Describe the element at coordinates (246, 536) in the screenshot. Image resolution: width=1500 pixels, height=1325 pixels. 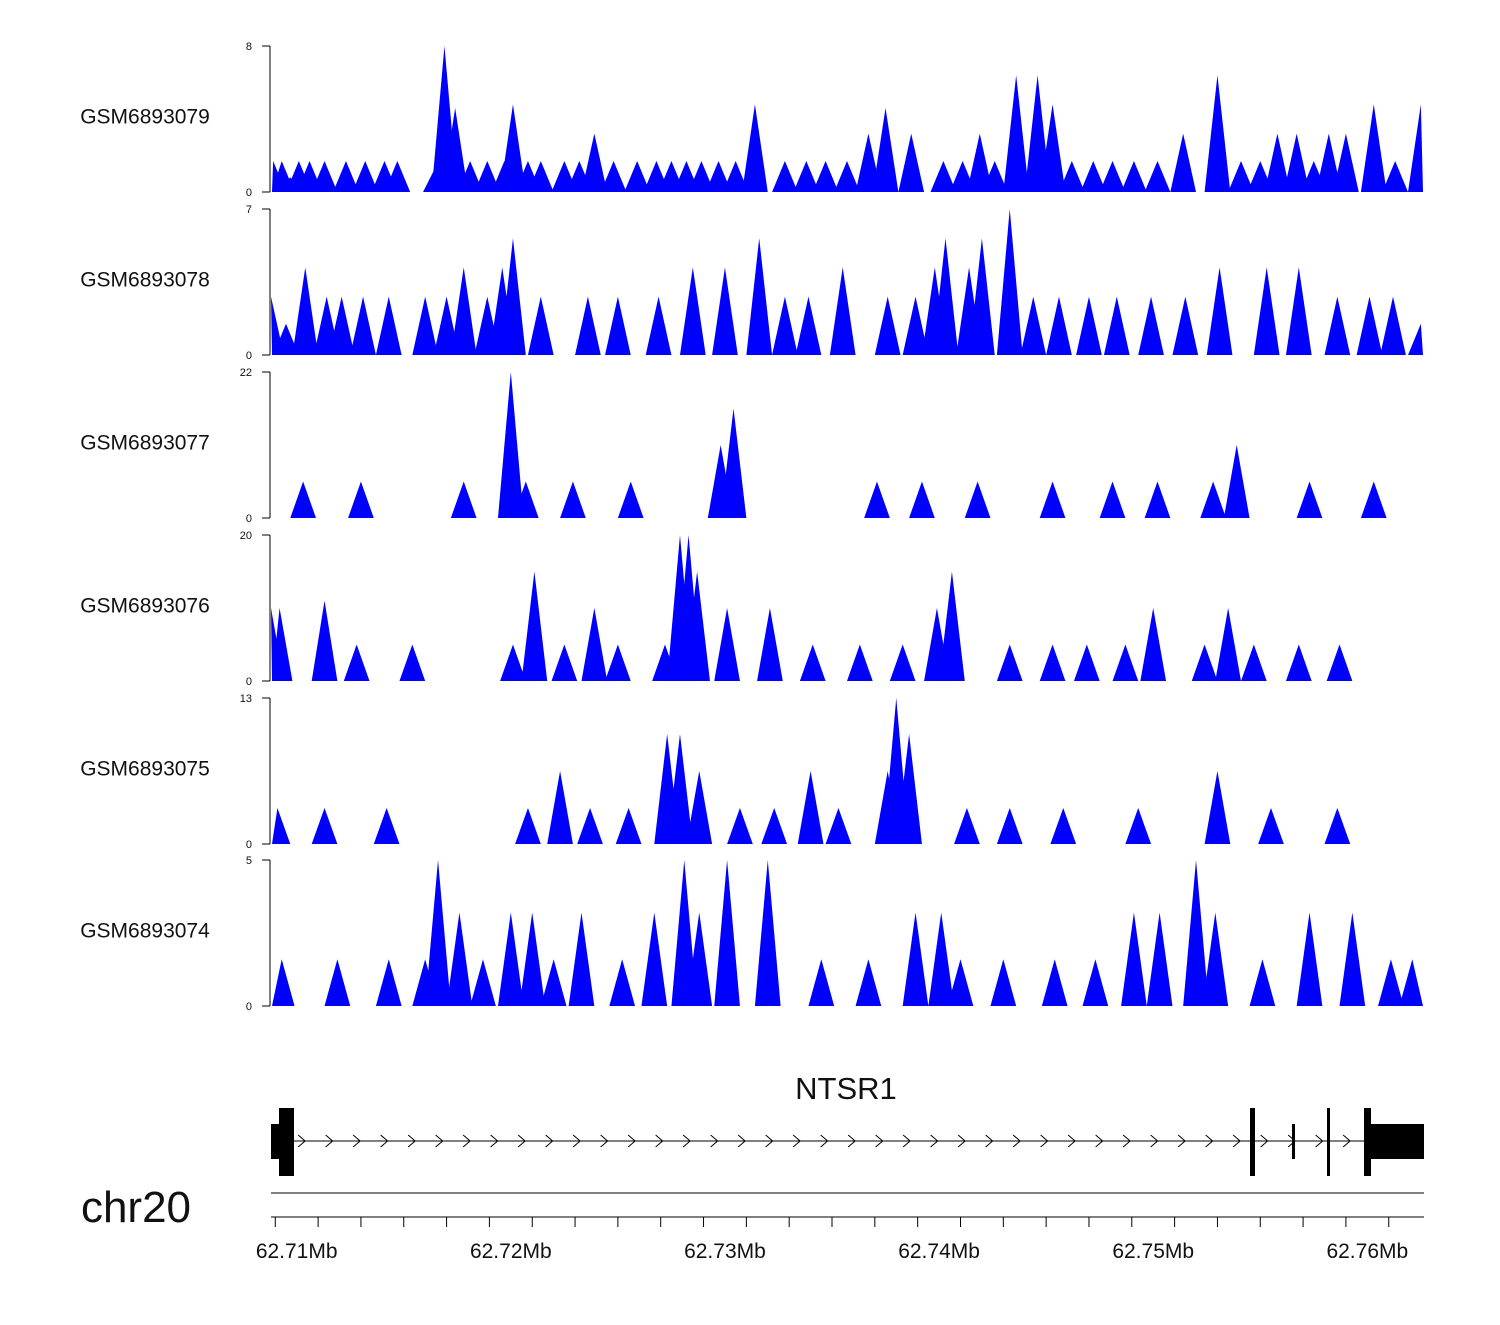
I see `y-axis-max-label: 20` at that location.